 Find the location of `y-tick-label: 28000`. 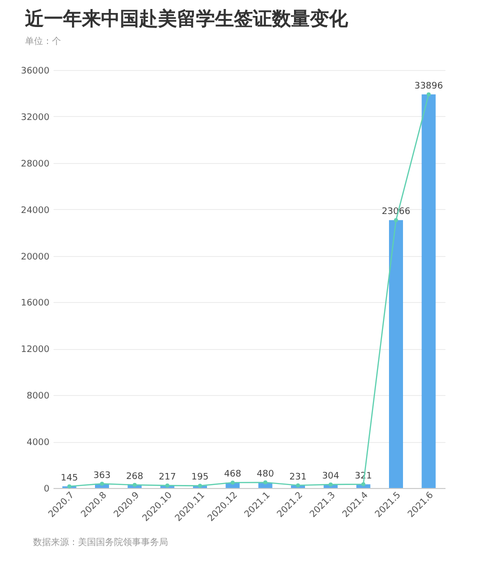

y-tick-label: 28000 is located at coordinates (35, 164).